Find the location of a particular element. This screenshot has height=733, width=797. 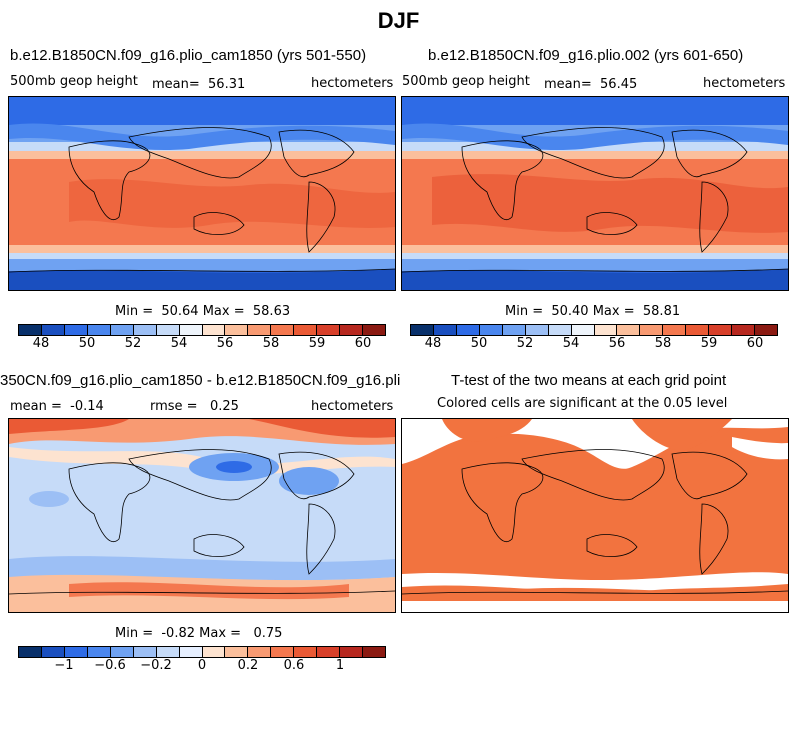

panel-3-contour-plot is located at coordinates (202, 515).